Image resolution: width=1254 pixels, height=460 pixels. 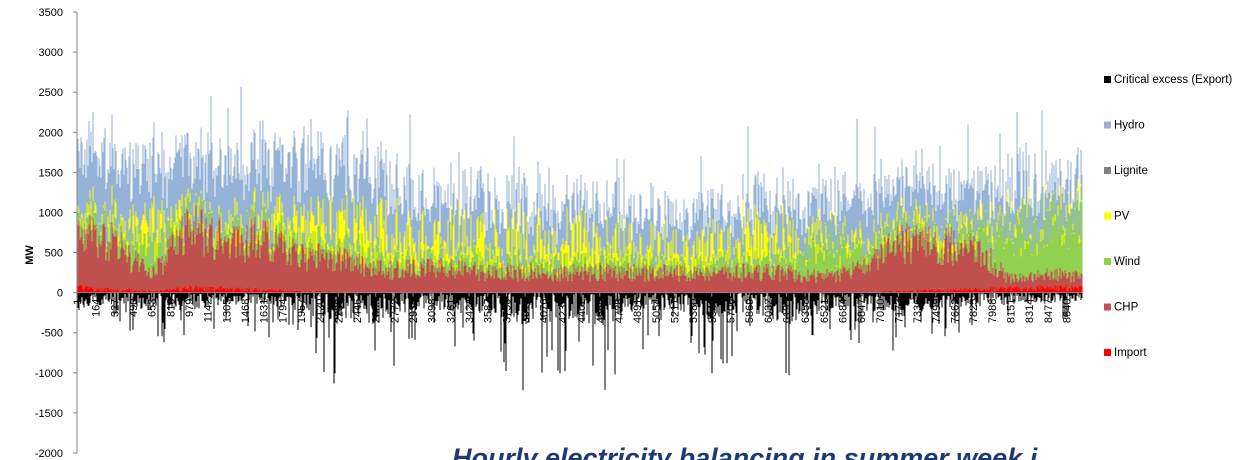 I want to click on x-tick-label: 4402, so click(x=582, y=311).